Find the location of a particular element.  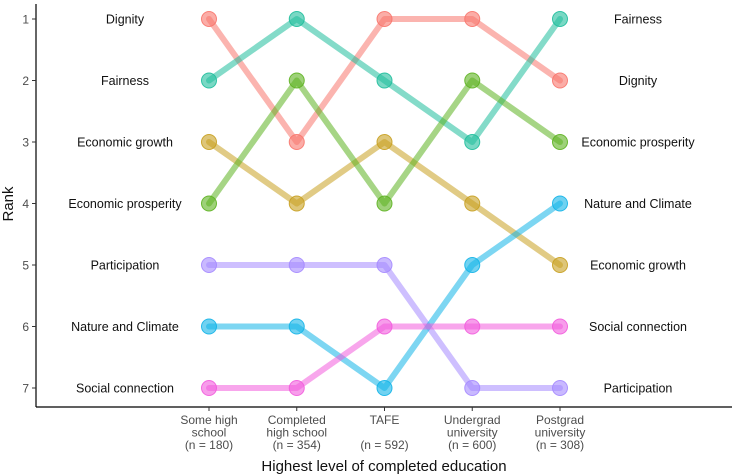

x-tick-label: Completed high school (n = 354) is located at coordinates (296, 432).